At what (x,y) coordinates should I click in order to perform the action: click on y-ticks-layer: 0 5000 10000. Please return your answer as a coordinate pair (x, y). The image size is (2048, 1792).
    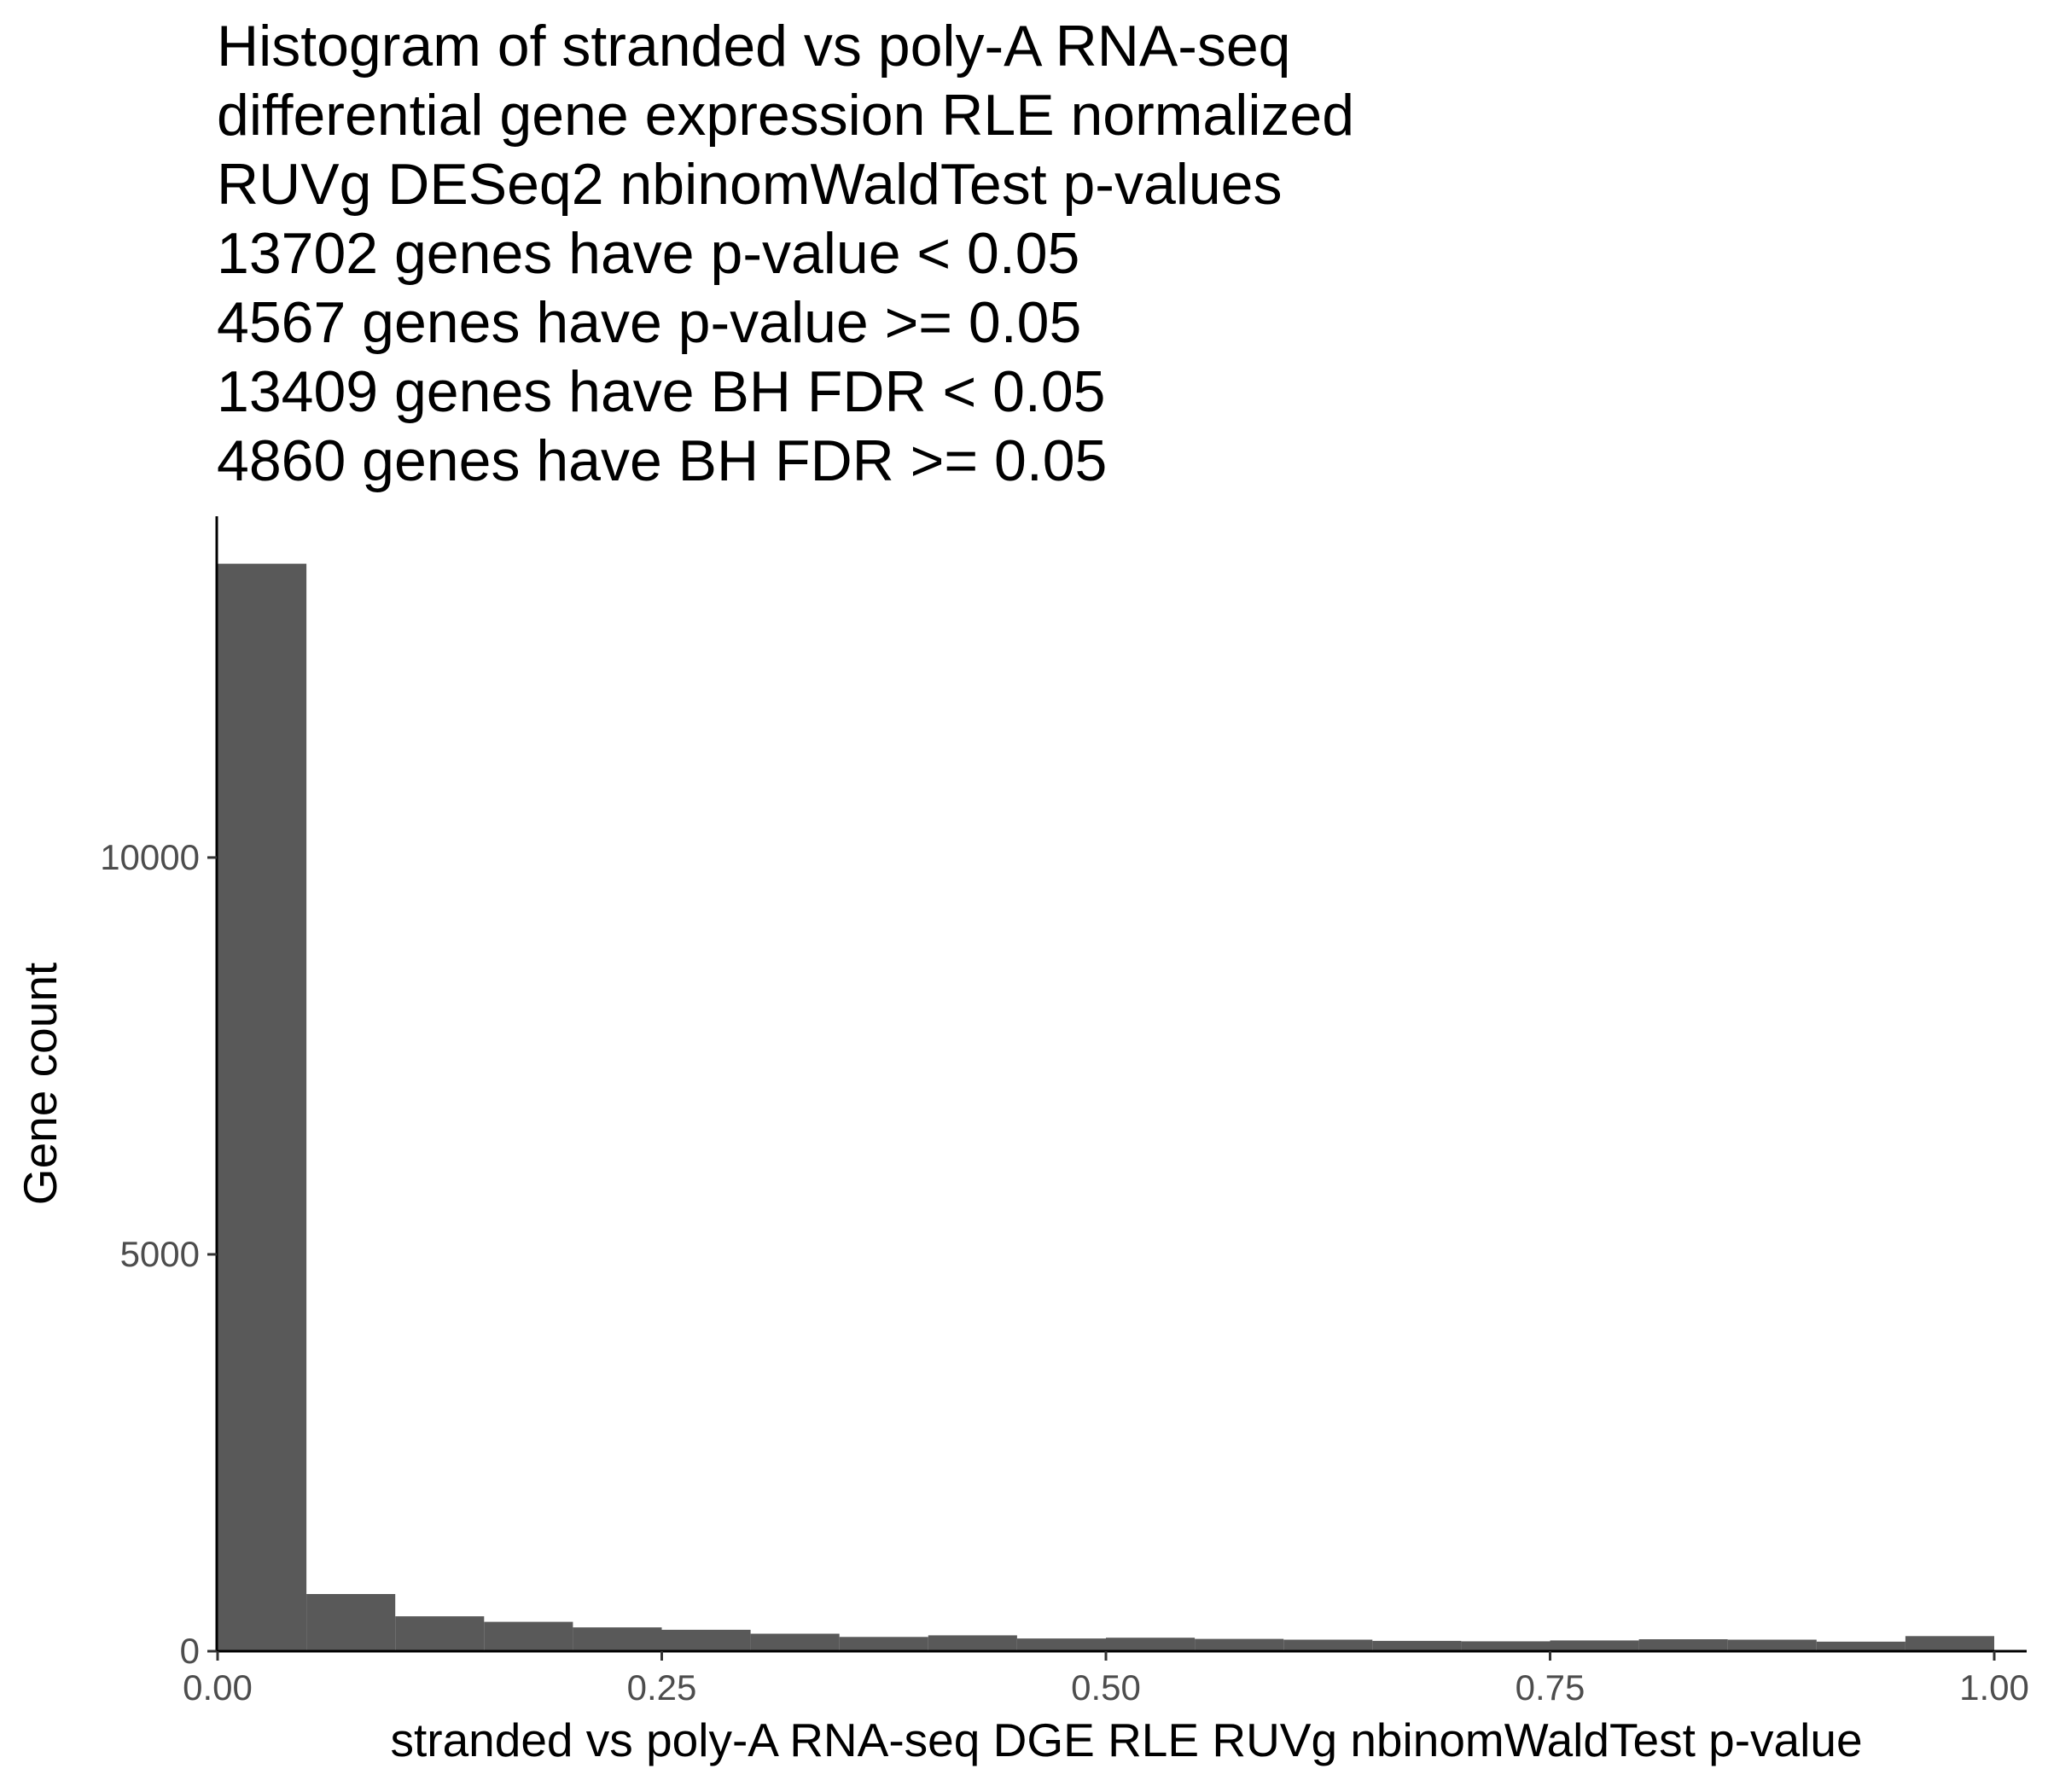
    Looking at the image, I should click on (158, 1254).